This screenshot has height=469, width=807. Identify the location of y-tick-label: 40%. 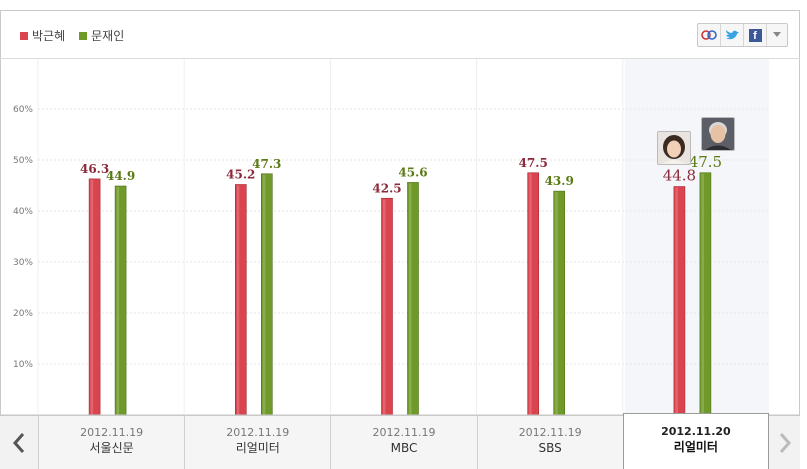
(23, 212).